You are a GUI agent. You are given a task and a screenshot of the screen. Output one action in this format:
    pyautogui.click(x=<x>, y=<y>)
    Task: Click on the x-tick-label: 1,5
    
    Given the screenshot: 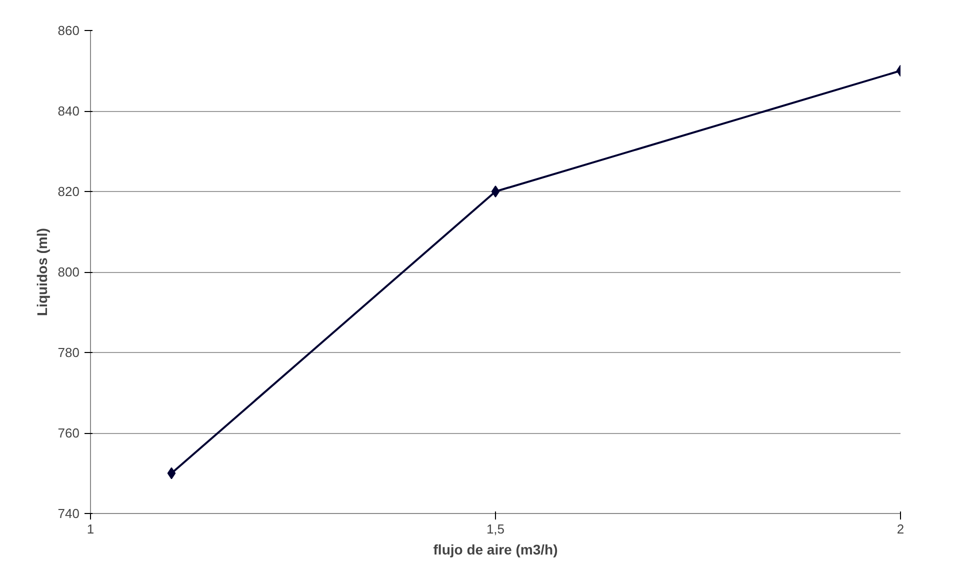 What is the action you would take?
    pyautogui.click(x=495, y=529)
    